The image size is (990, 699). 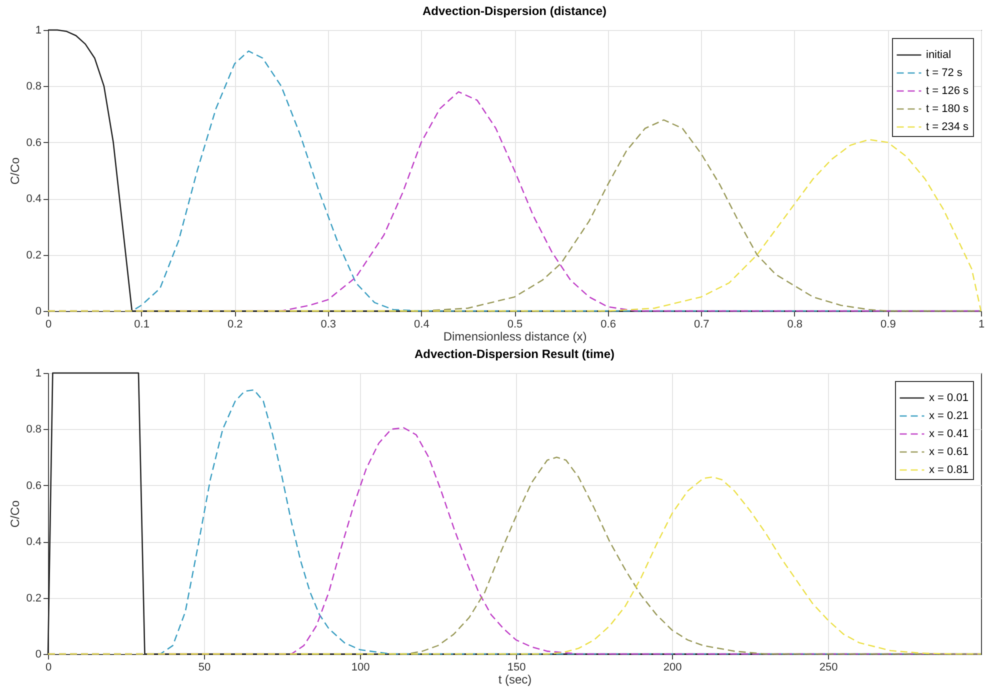 I want to click on legend-label: t = 126 s, so click(x=947, y=91).